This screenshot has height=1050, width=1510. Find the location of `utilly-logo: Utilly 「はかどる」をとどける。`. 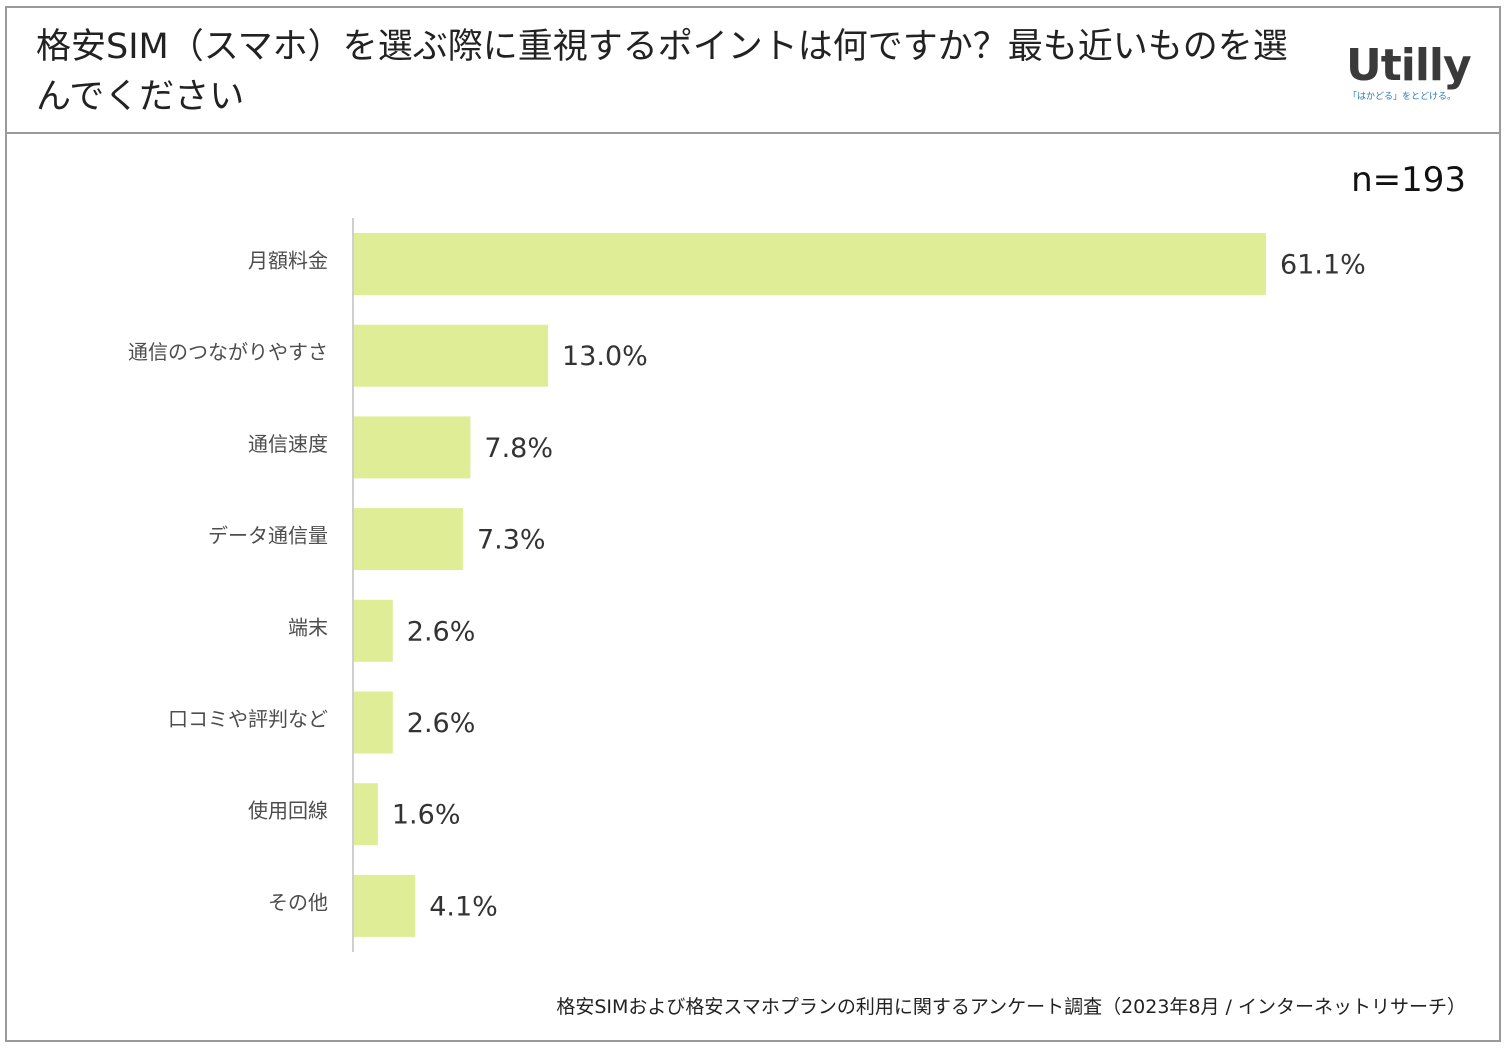

utilly-logo: Utilly 「はかどる」をとどける。 is located at coordinates (1411, 71).